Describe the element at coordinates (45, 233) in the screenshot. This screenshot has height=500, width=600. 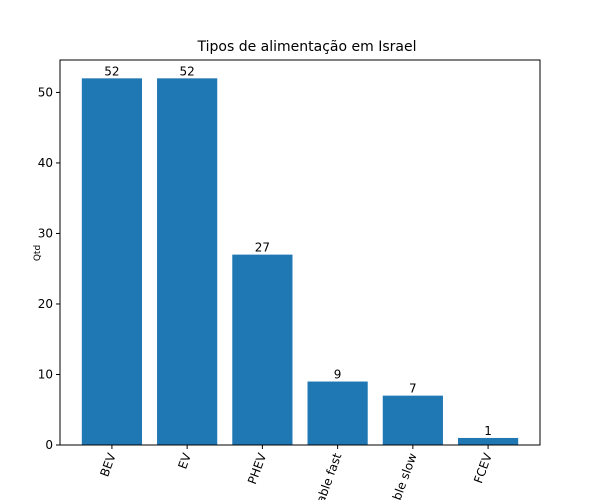
I see `y-tick-label: 30` at that location.